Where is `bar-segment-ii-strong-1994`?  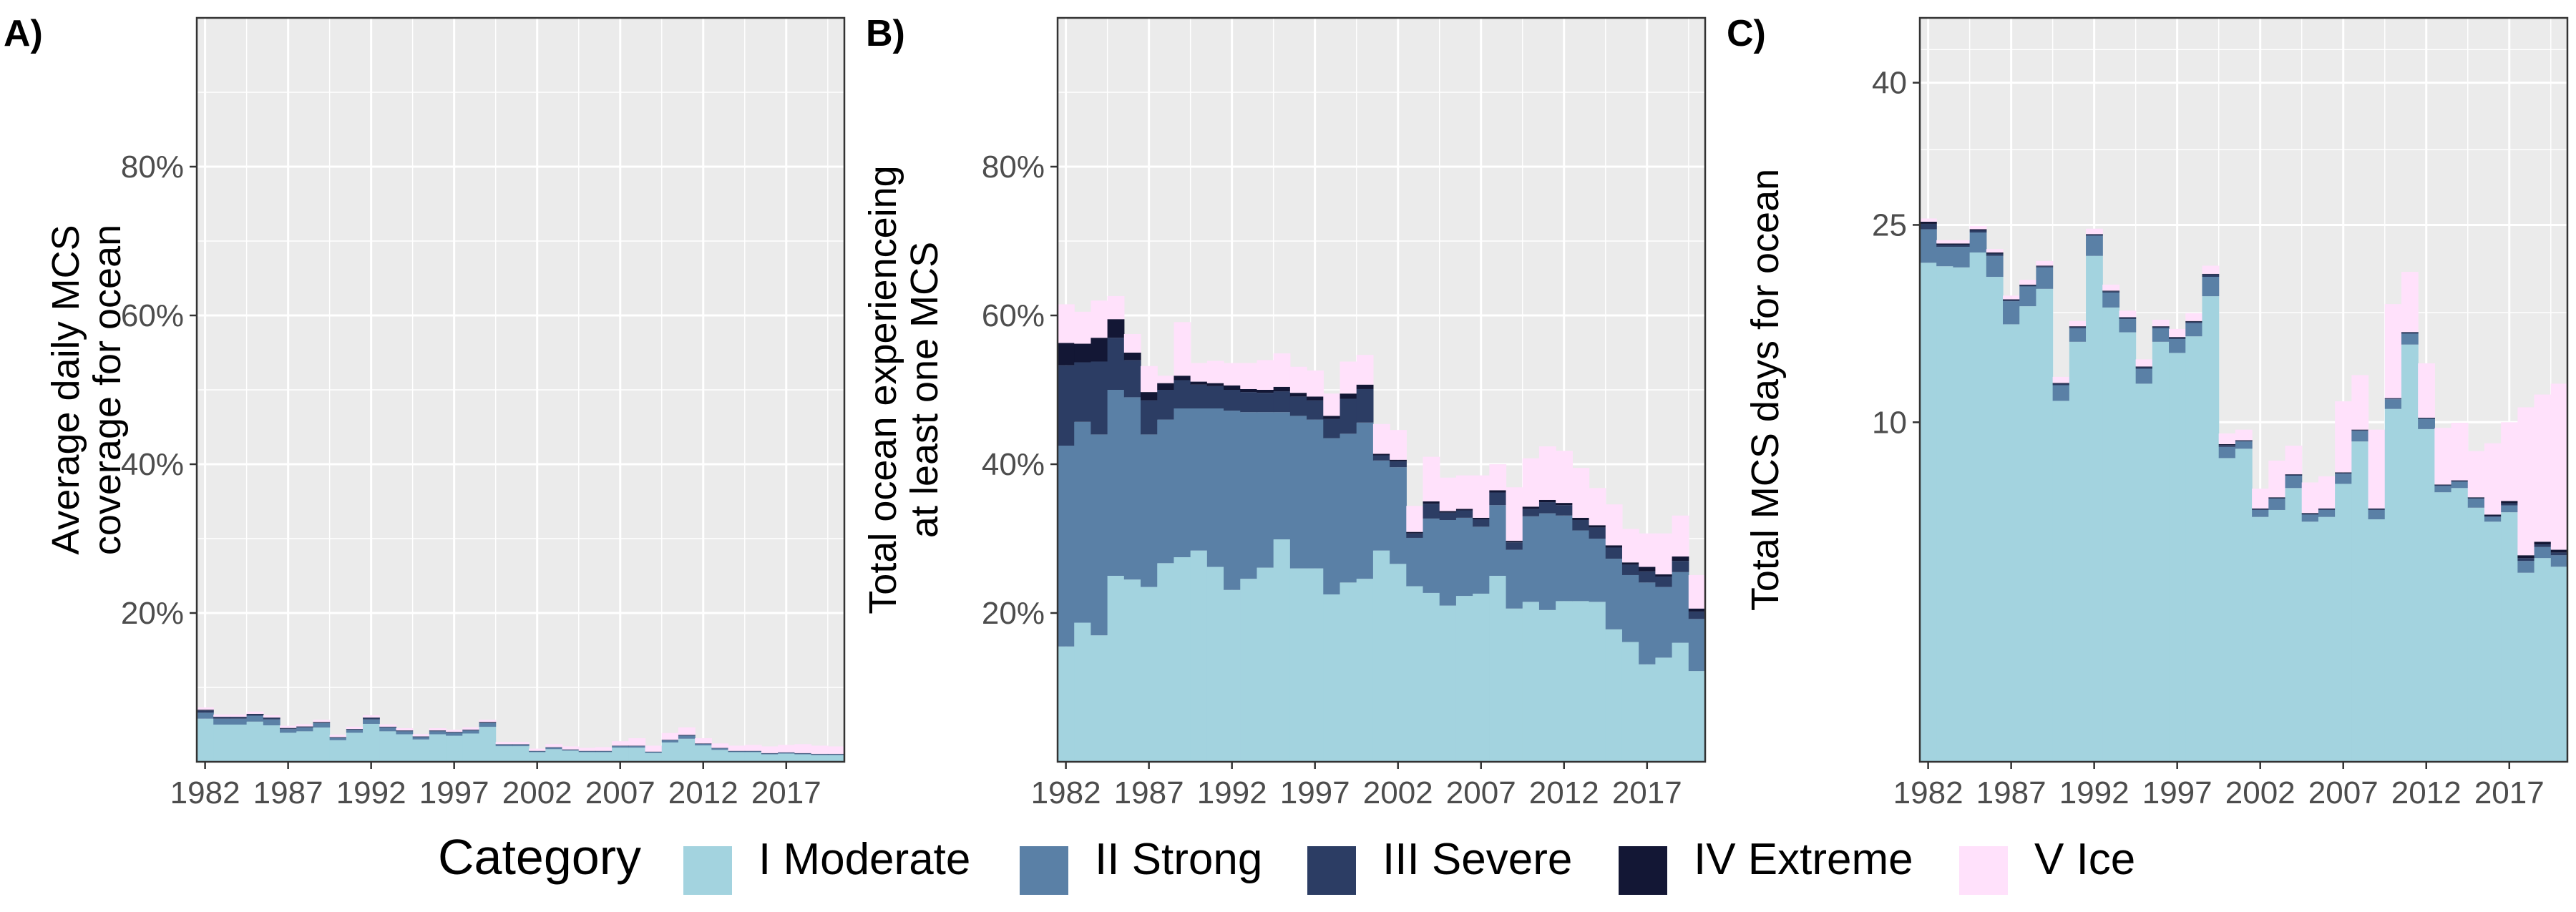
bar-segment-ii-strong-1994 is located at coordinates (405, 733).